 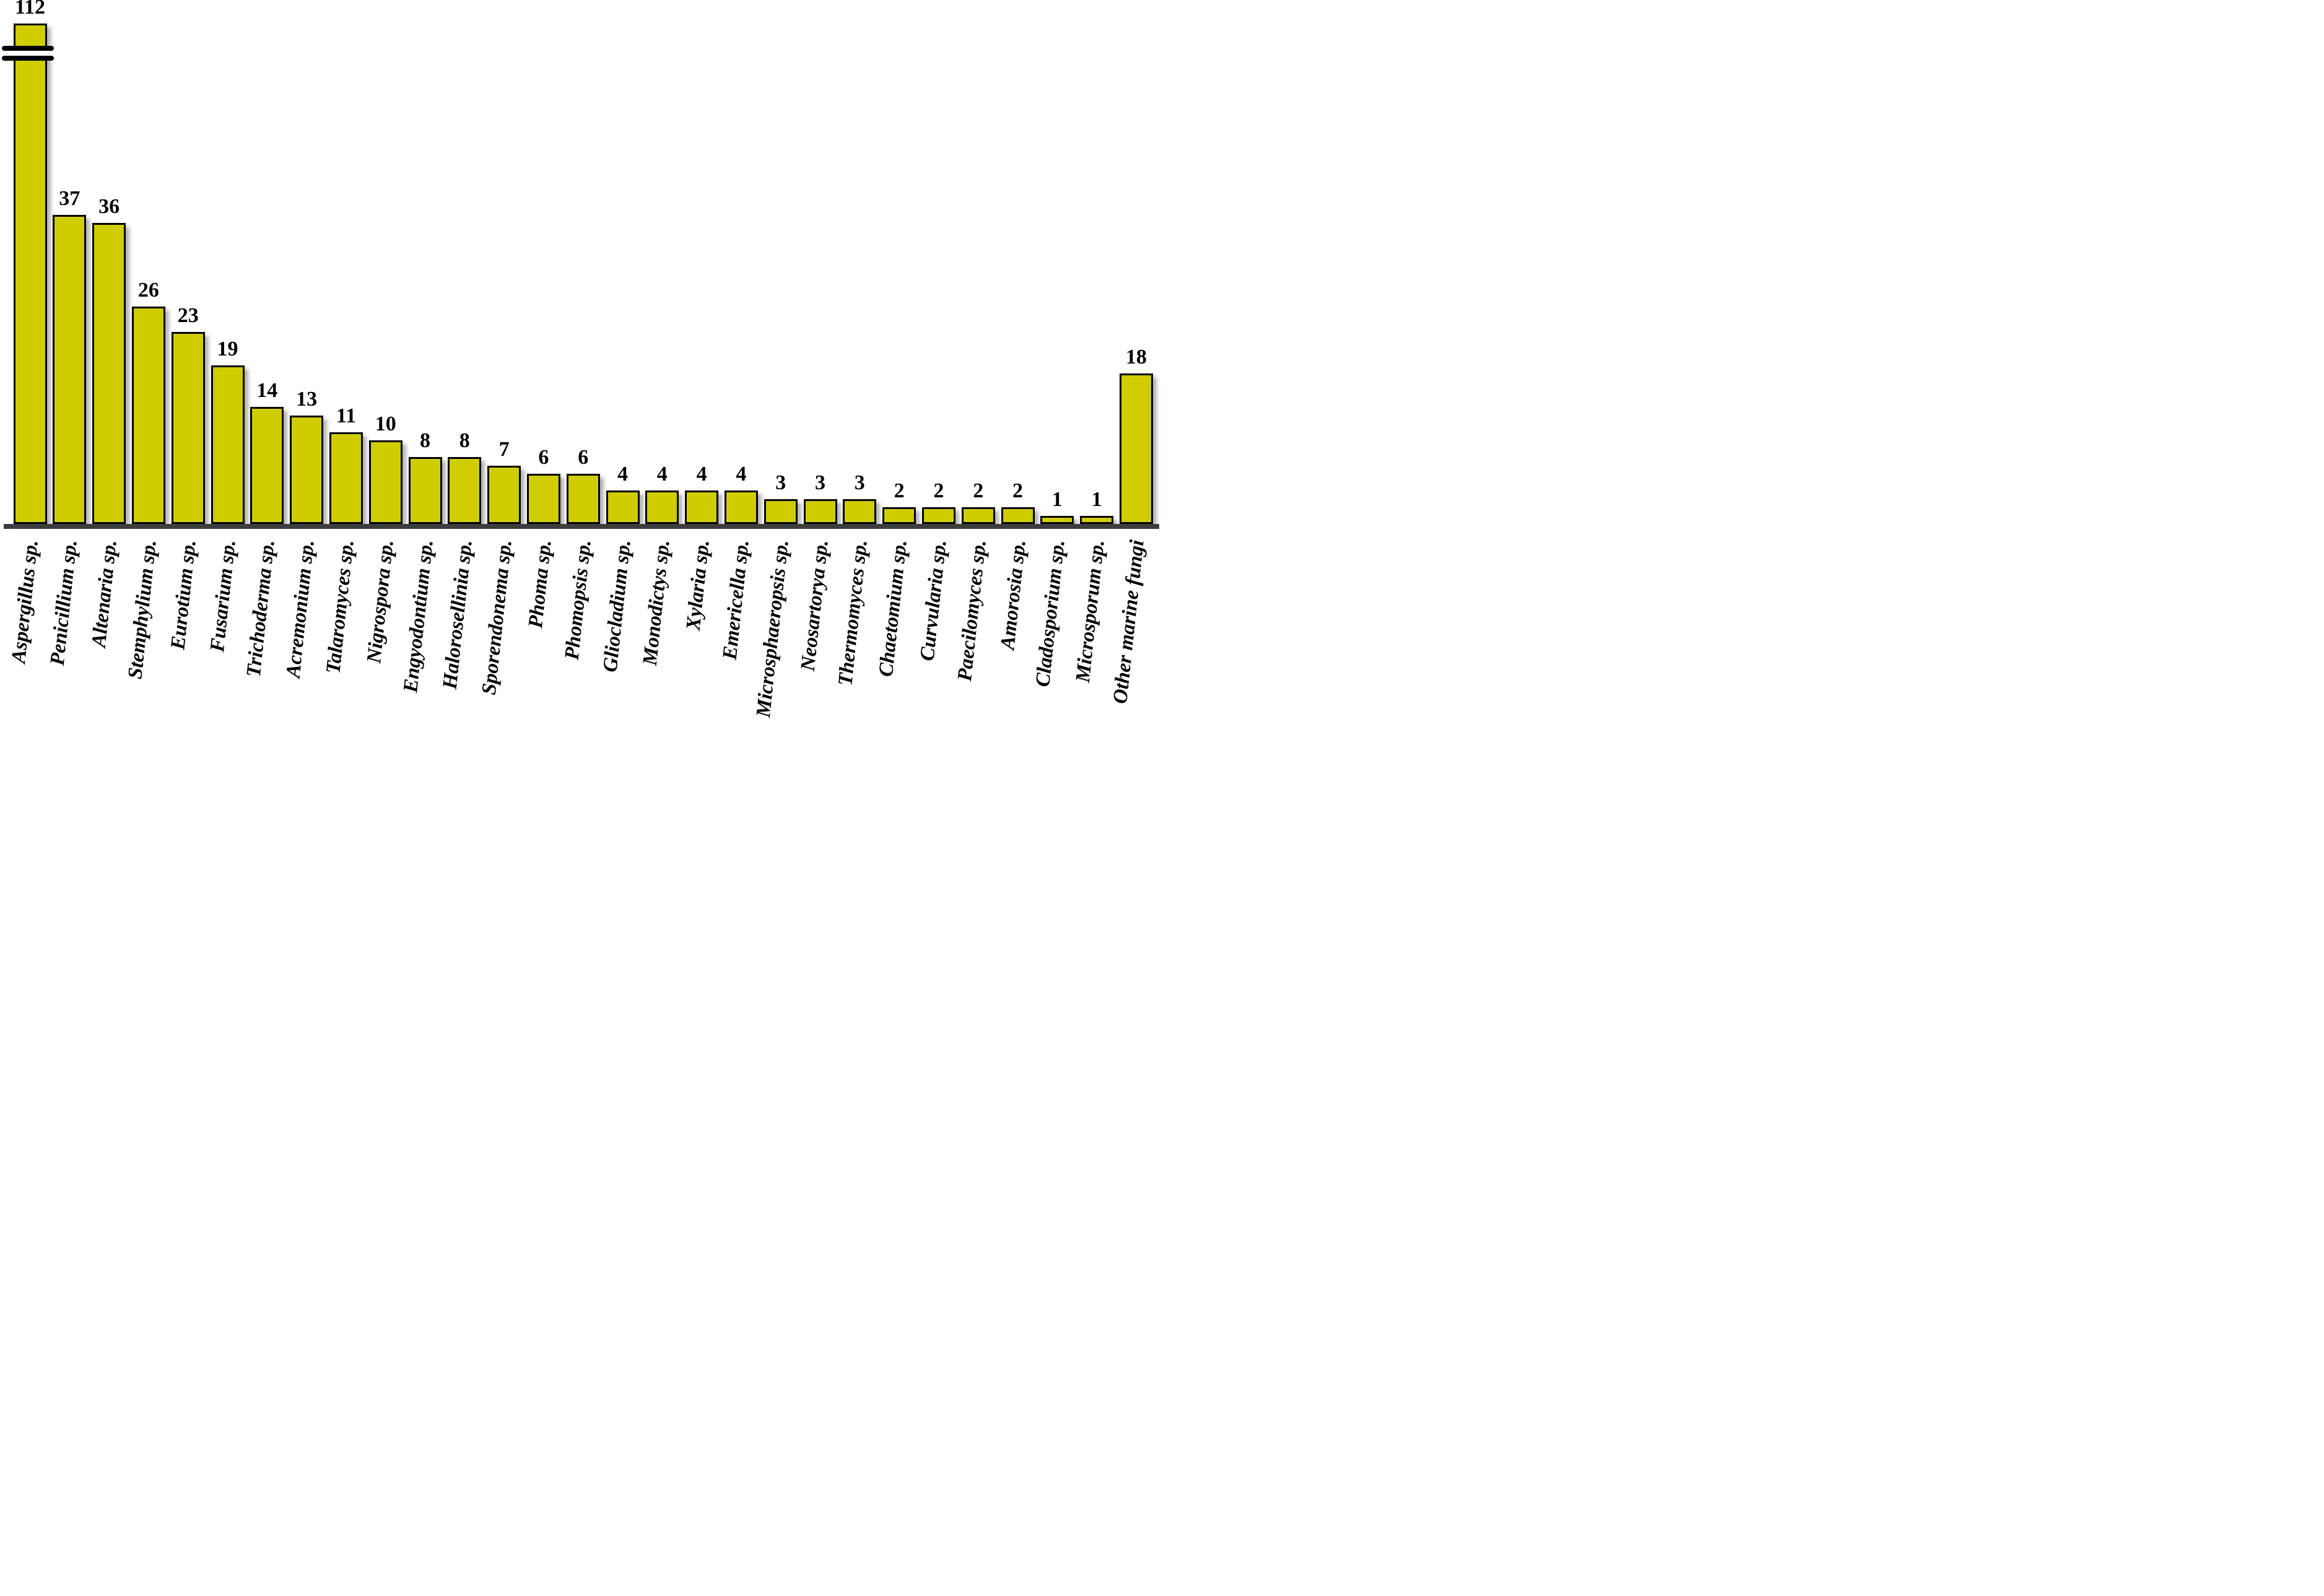 What do you see at coordinates (1013, 595) in the screenshot?
I see `x-axis-category-label: Amorosia sp.` at bounding box center [1013, 595].